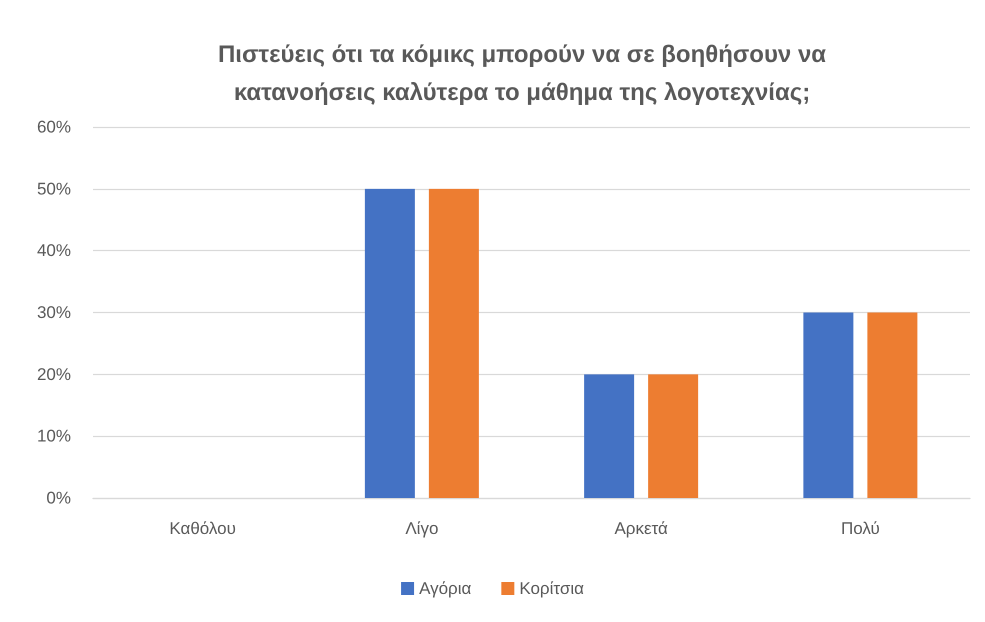 The height and width of the screenshot is (622, 985). Describe the element at coordinates (202, 528) in the screenshot. I see `x-tick-label: Καθόλου` at that location.